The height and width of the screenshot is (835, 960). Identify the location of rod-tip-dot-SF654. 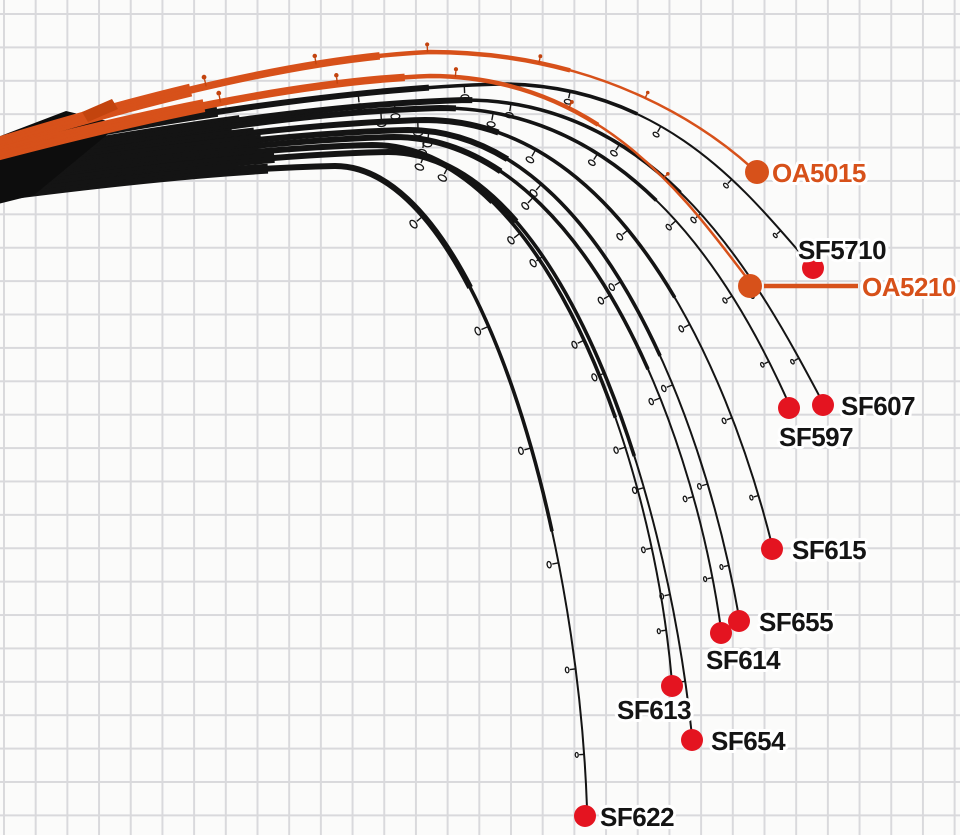
(692, 740).